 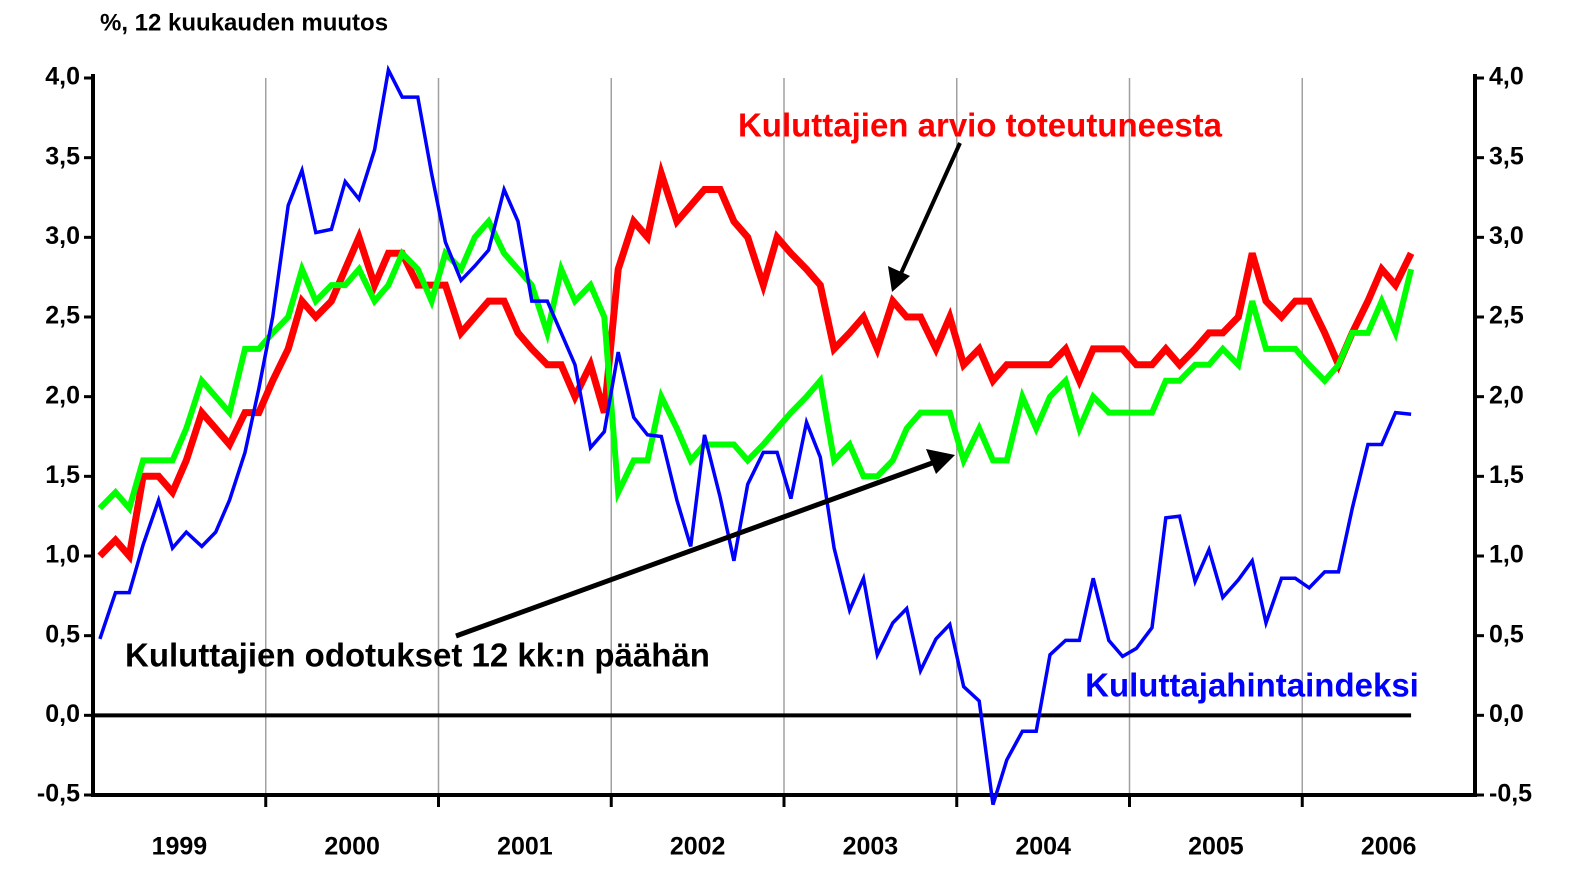 I want to click on y-tick-label: 3,5, so click(x=62, y=156).